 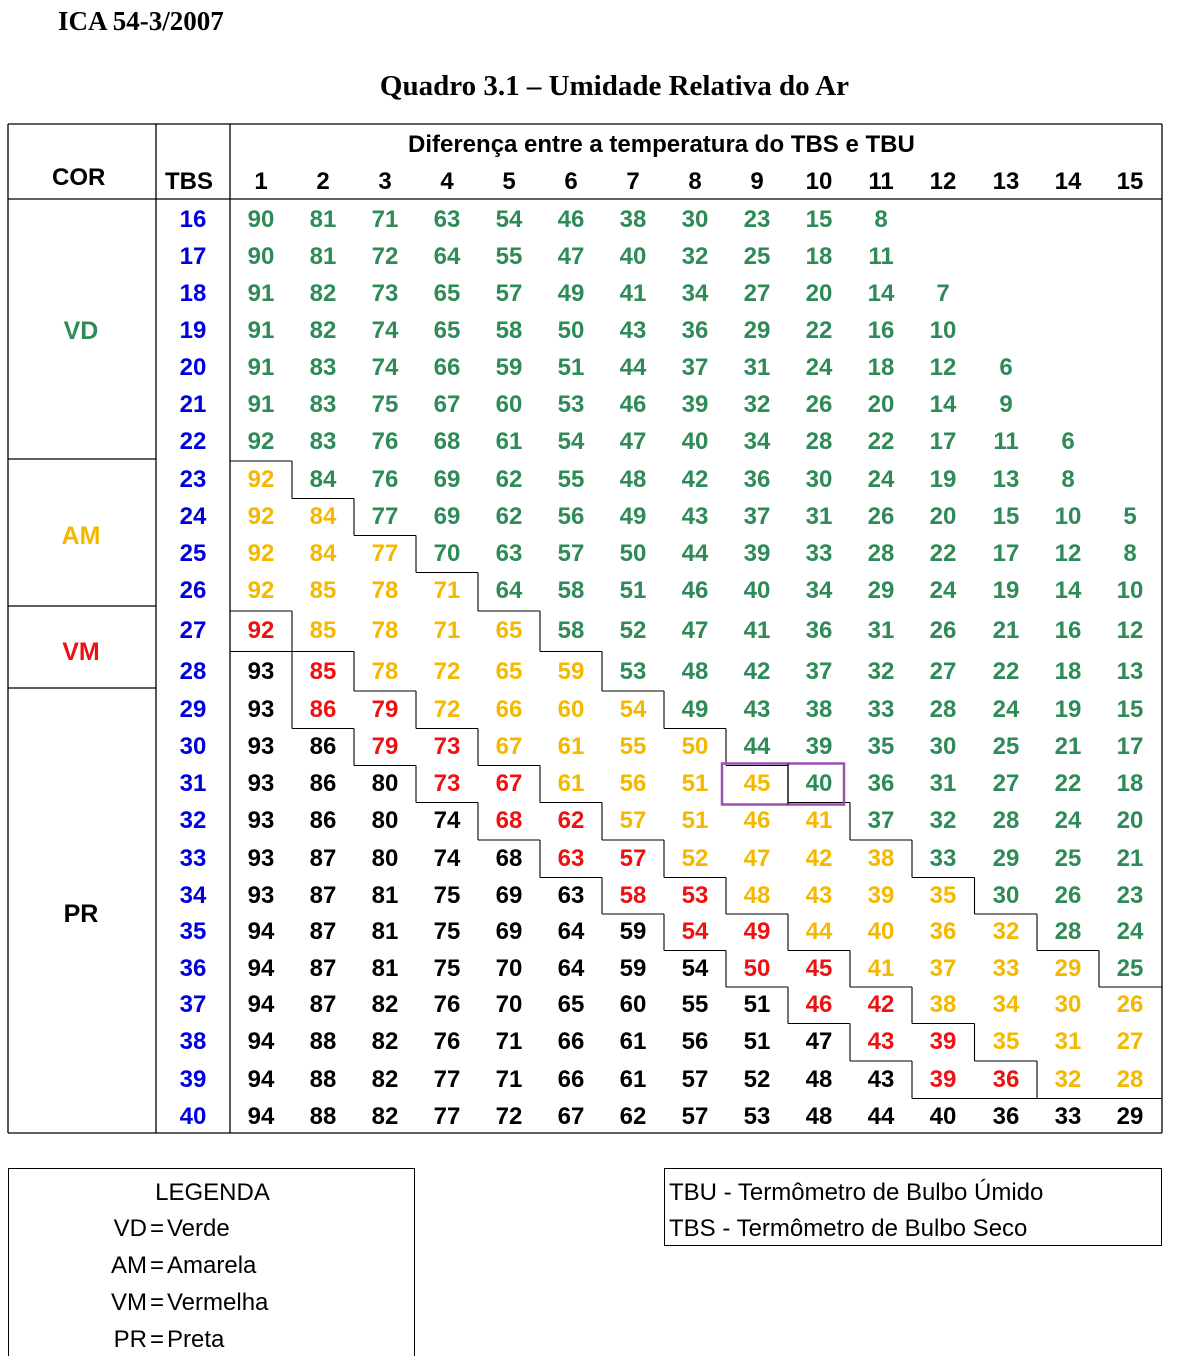 What do you see at coordinates (173, 1266) in the screenshot?
I see `legend-item-am: AM = Amarela` at bounding box center [173, 1266].